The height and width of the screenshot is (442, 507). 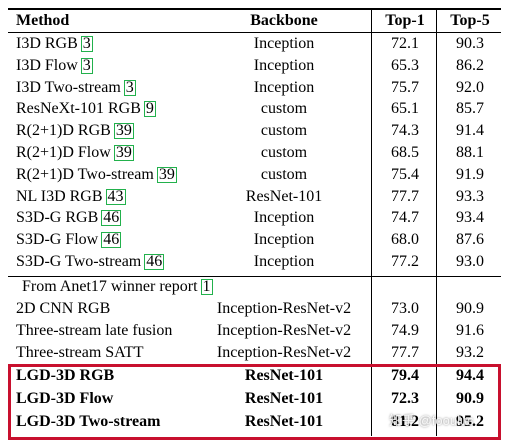 What do you see at coordinates (470, 87) in the screenshot?
I see `top5-cell: 92.0` at bounding box center [470, 87].